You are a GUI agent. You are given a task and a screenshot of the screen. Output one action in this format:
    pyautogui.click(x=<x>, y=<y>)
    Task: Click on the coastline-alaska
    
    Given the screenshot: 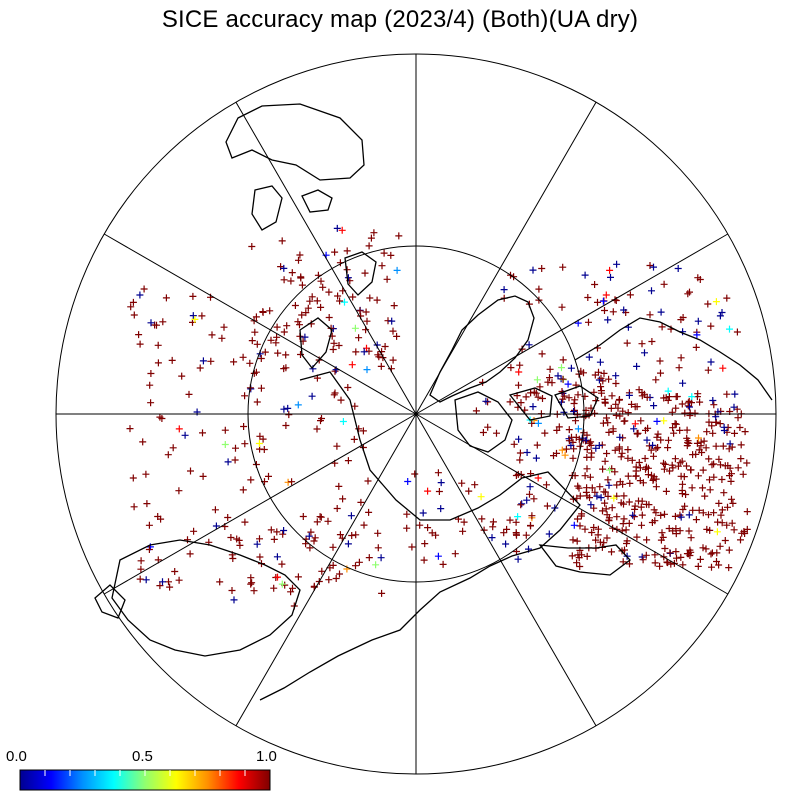 What is the action you would take?
    pyautogui.click(x=673, y=359)
    